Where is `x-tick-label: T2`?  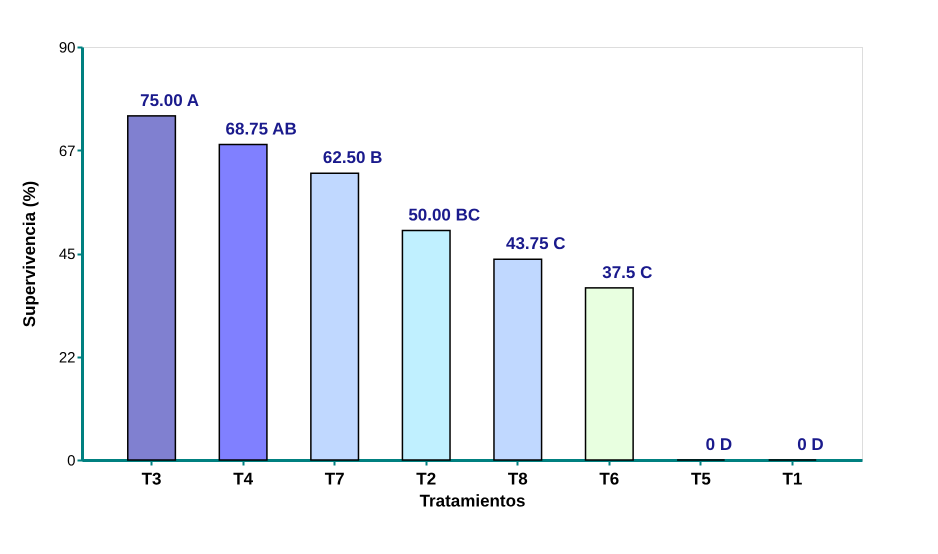 x-tick-label: T2 is located at coordinates (426, 479).